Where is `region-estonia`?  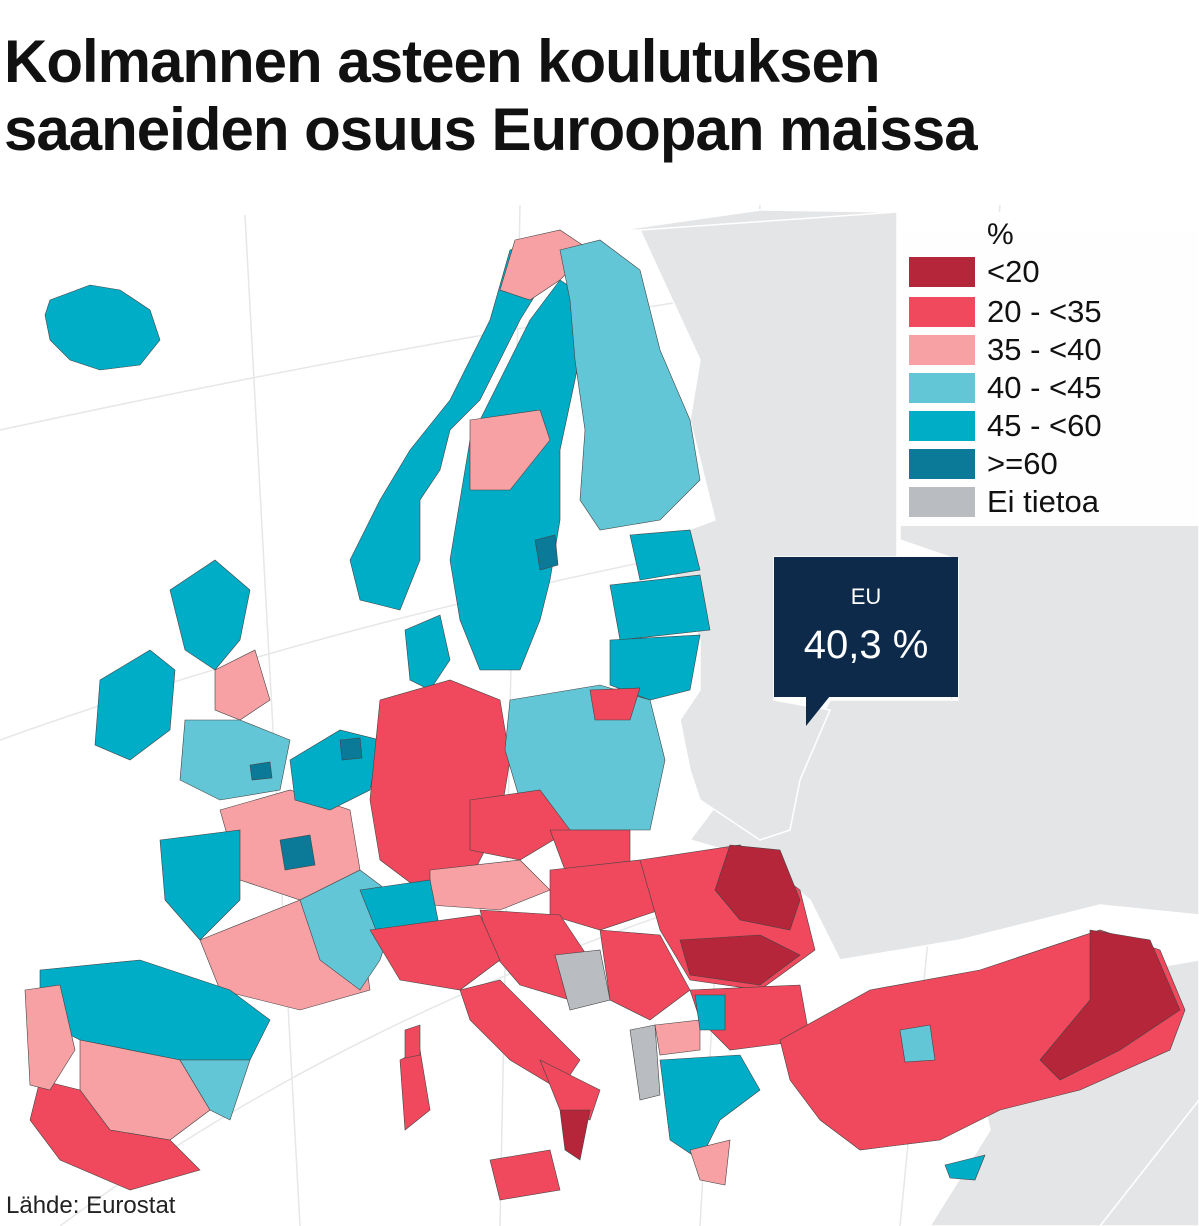
region-estonia is located at coordinates (665, 555).